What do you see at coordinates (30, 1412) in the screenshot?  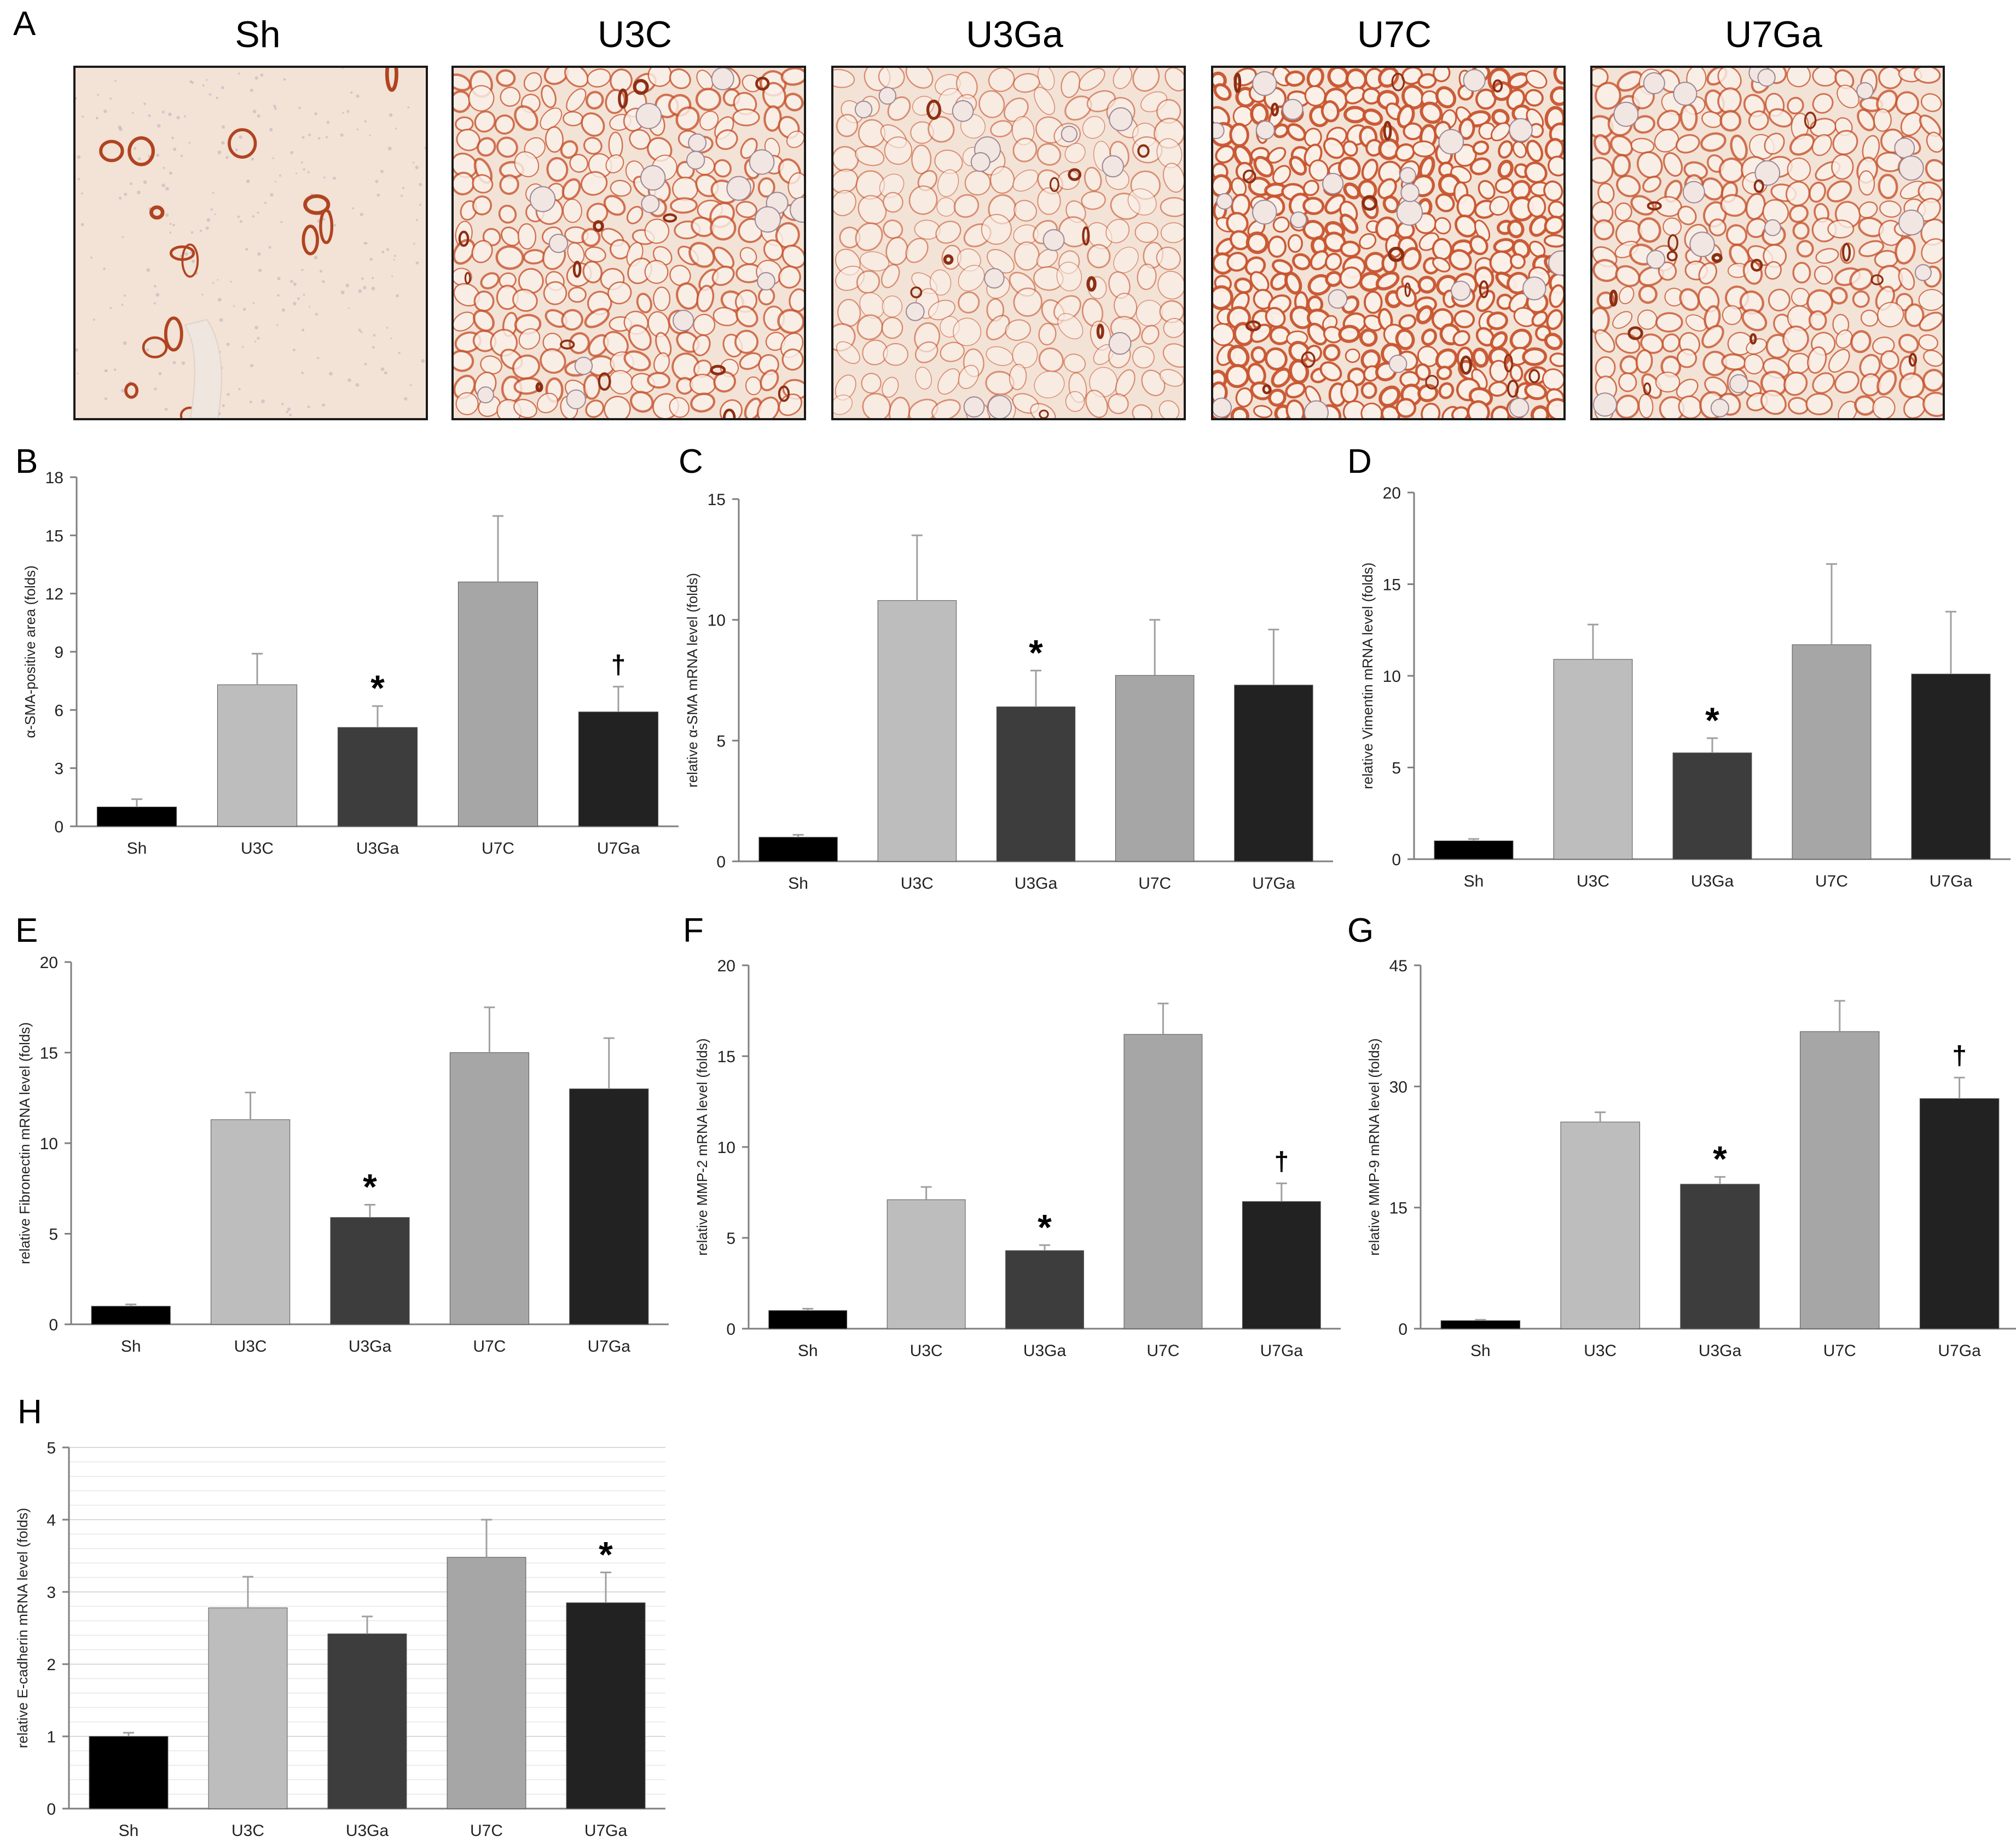 I see `panel-letter-h: H` at bounding box center [30, 1412].